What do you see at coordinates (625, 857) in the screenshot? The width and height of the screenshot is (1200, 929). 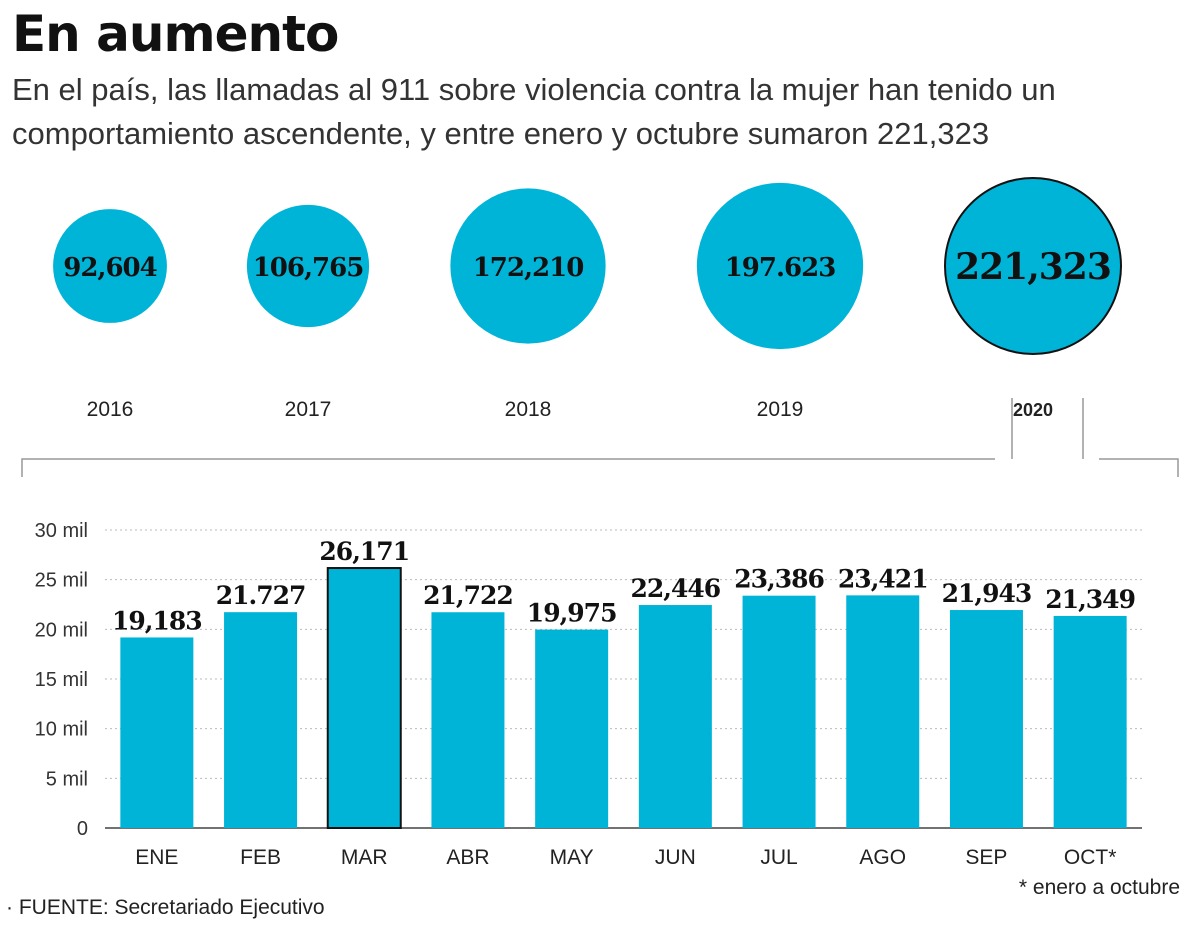 I see `x-axis-ticks: ENE FEB MAR ABR MAY JUN JUL AGO SEP OCT*` at bounding box center [625, 857].